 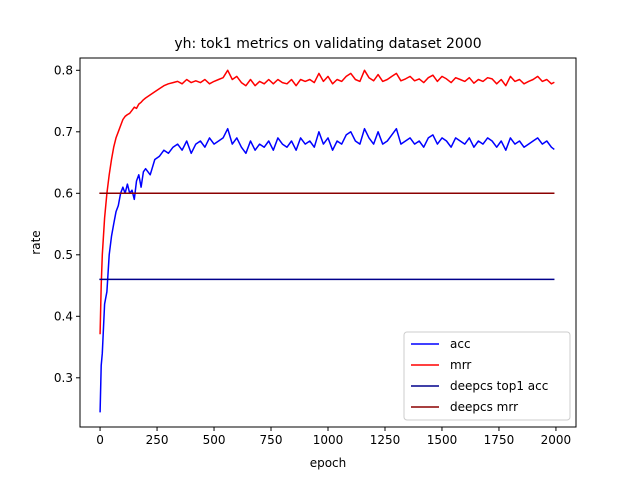 I want to click on legend-label-deepcs-top1-acc: deepcs top1 acc, so click(x=499, y=386).